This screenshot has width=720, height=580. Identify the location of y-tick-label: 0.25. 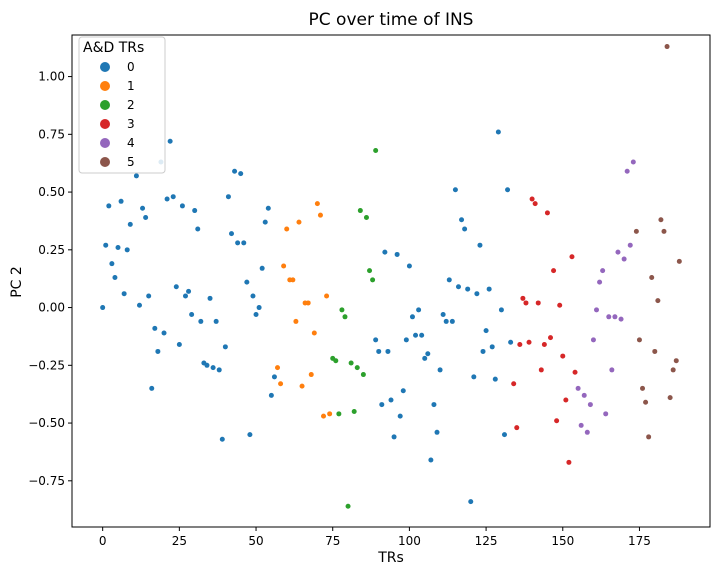
(51, 250).